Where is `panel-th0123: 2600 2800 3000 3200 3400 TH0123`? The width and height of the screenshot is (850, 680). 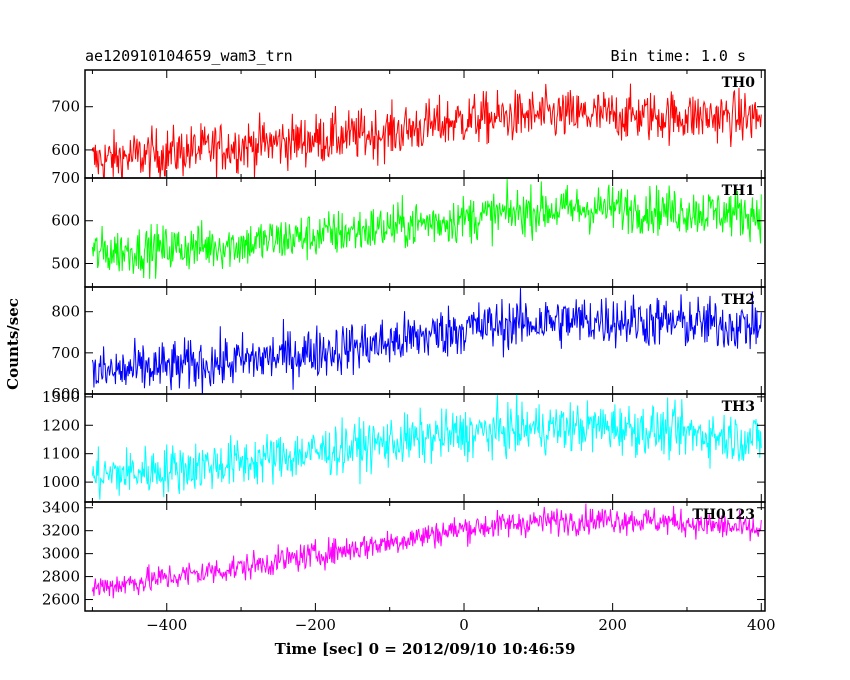 panel-th0123: 2600 2800 3000 3200 3400 TH0123 is located at coordinates (404, 555).